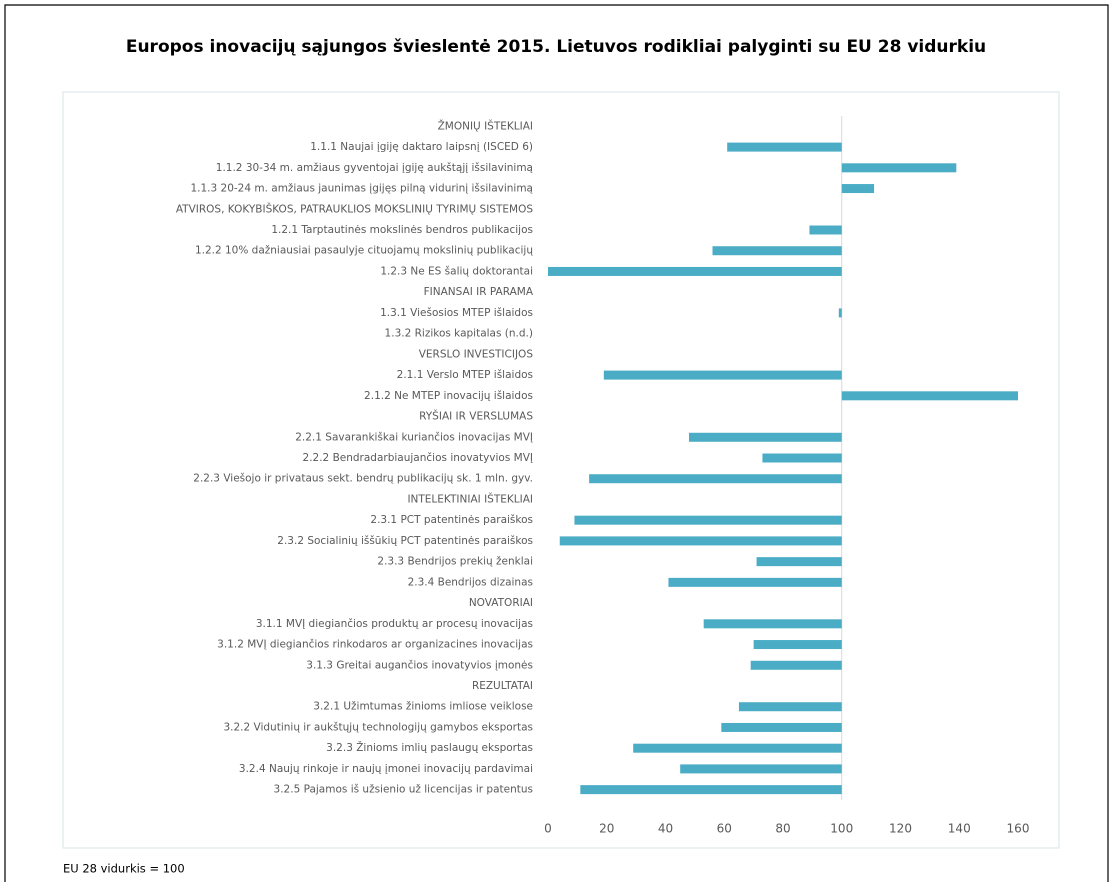 This screenshot has width=1113, height=886. I want to click on y-tick-label: 3.2.1 Užimtumas žinioms imliose veiklose, so click(423, 707).